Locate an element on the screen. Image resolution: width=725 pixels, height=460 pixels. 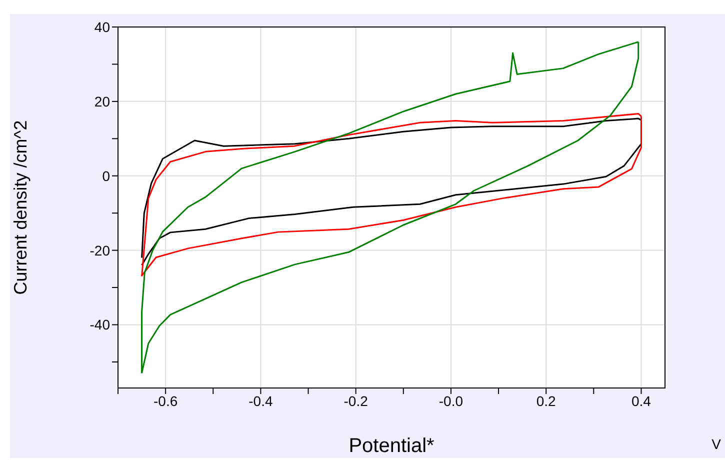
x-tick-label: -0.2 is located at coordinates (356, 400).